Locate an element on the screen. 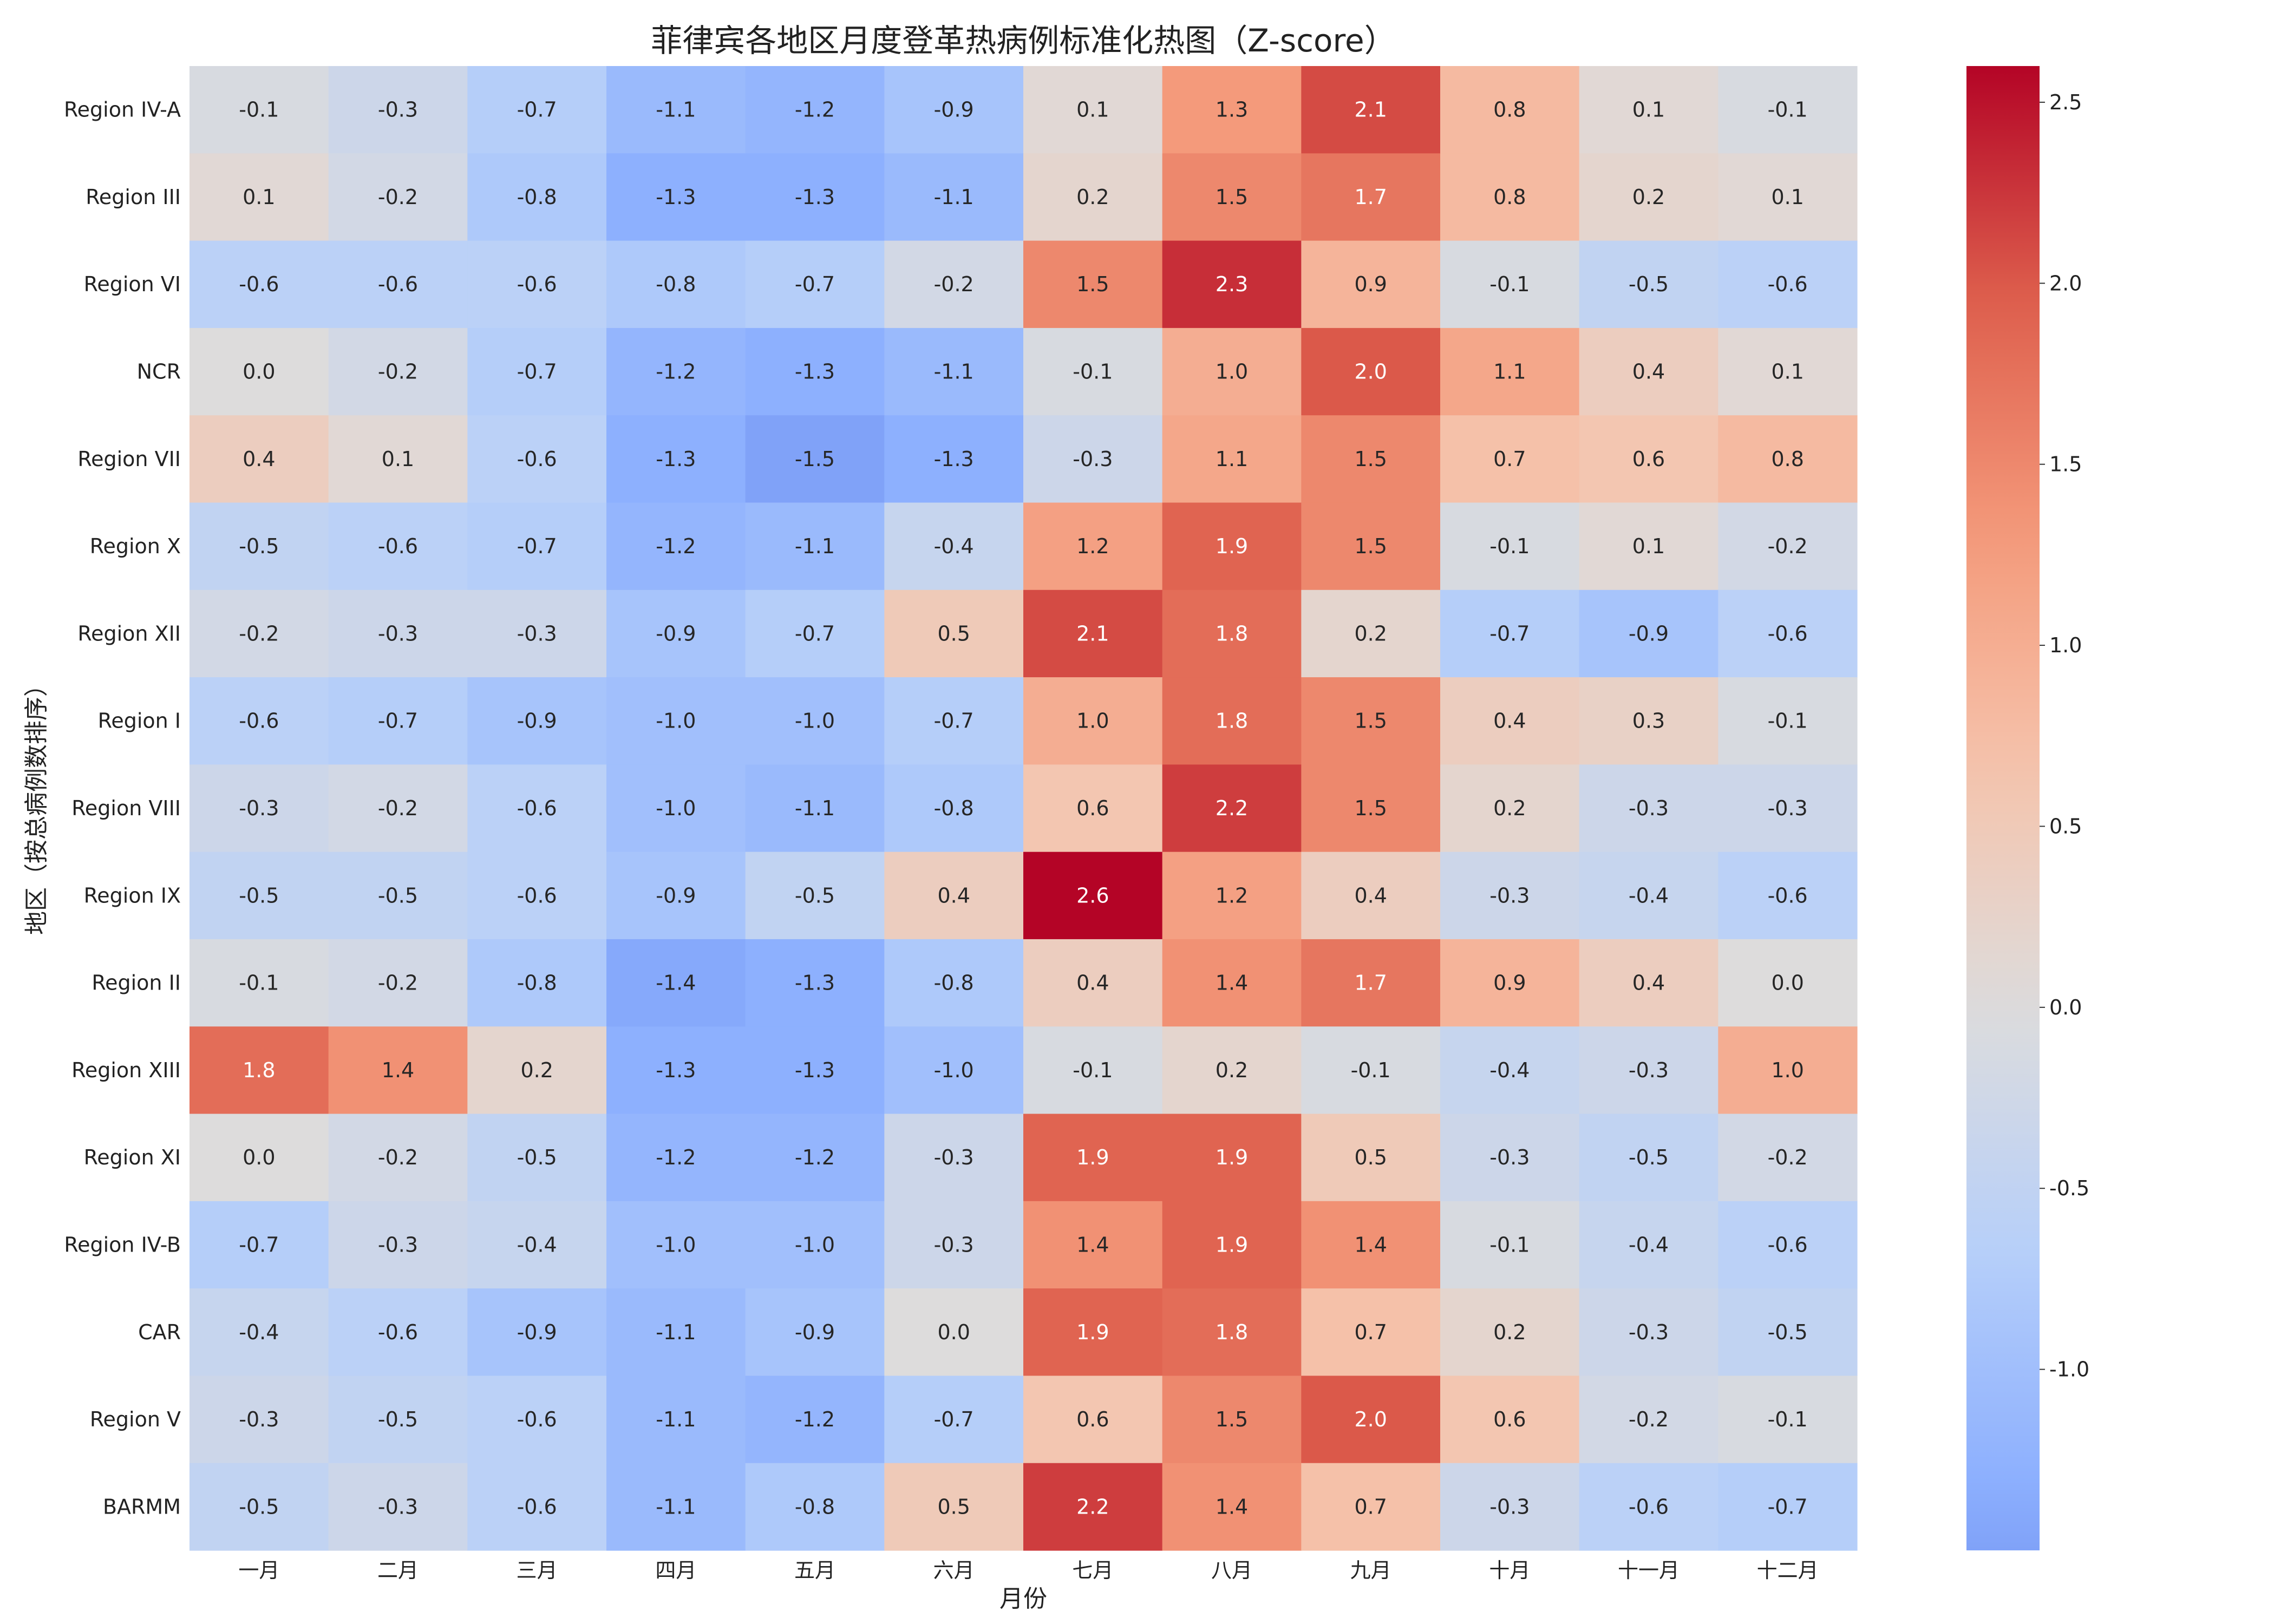 Image resolution: width=2274 pixels, height=1624 pixels. x-tick-label: 七月 is located at coordinates (1093, 1570).